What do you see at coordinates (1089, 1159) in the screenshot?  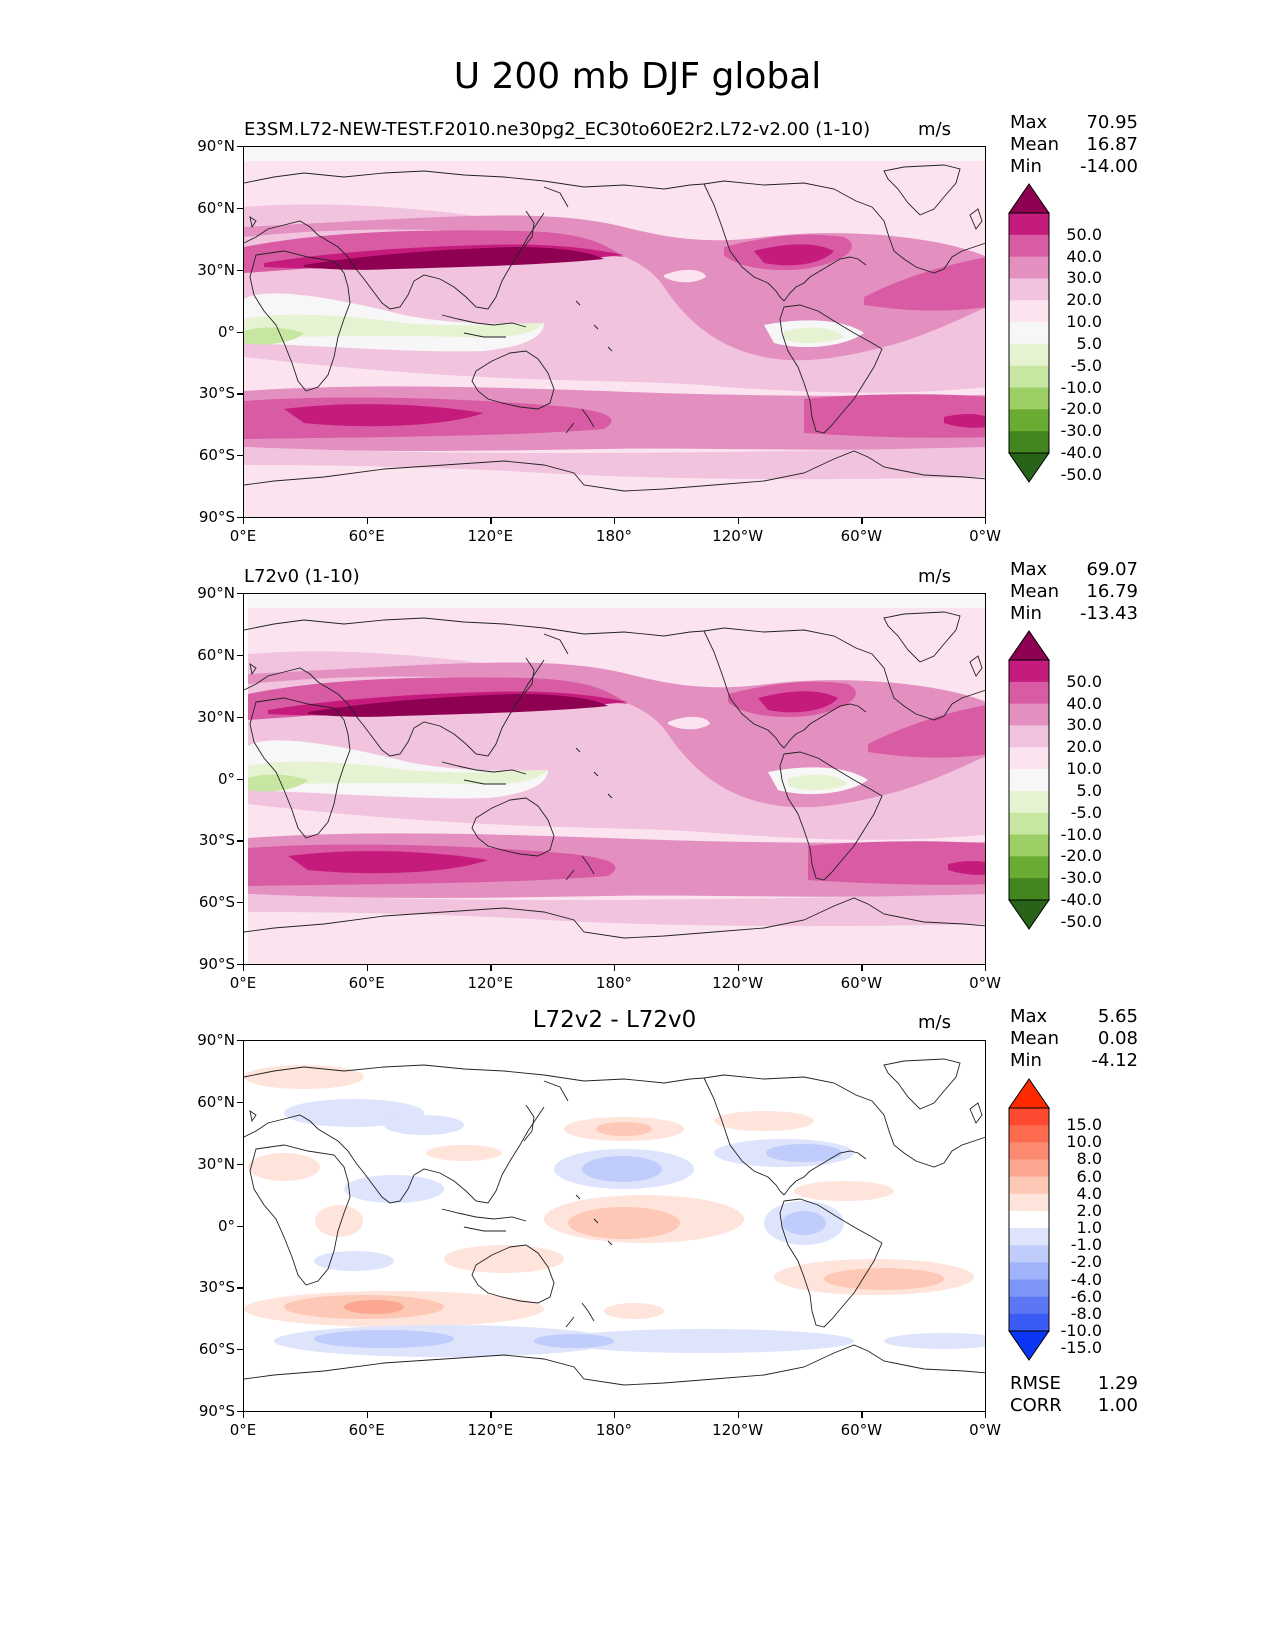 I see `colorbar-tick-label: 8.0` at bounding box center [1089, 1159].